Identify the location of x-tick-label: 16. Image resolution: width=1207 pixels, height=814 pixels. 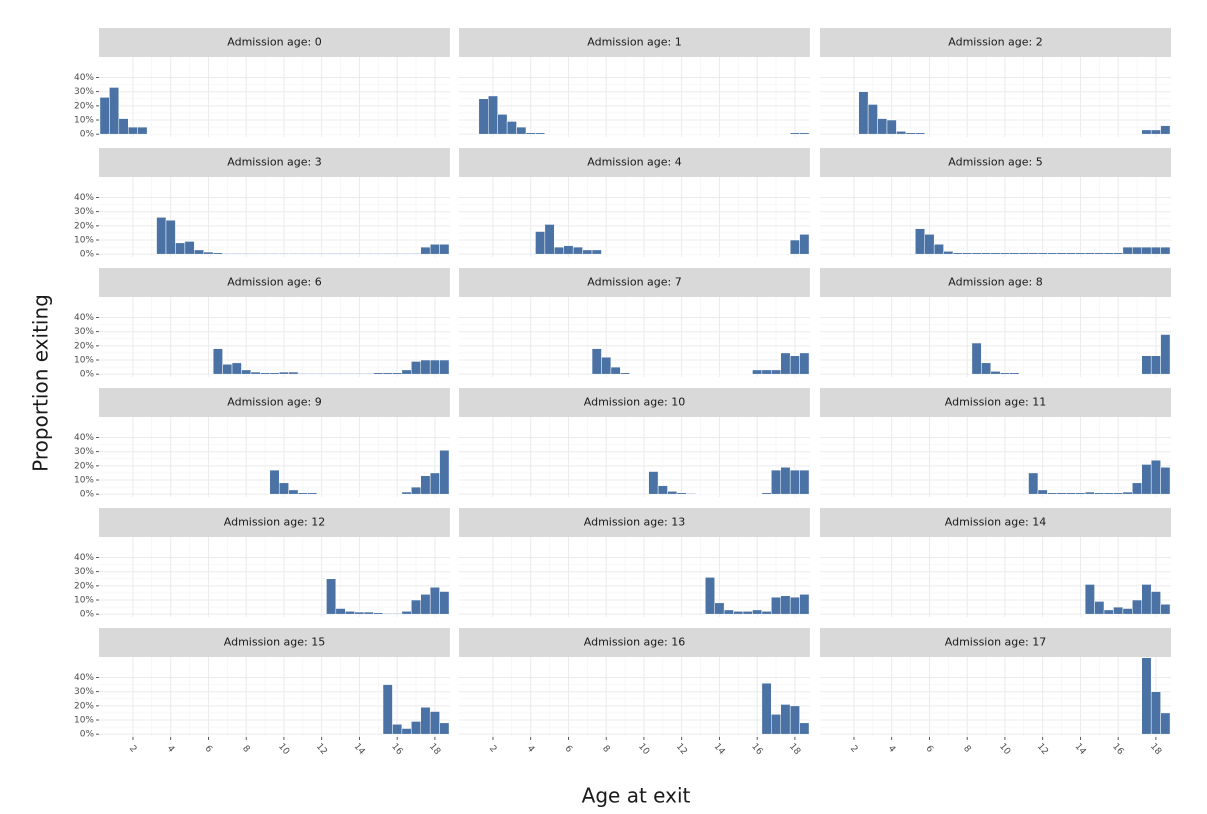
(1117, 749).